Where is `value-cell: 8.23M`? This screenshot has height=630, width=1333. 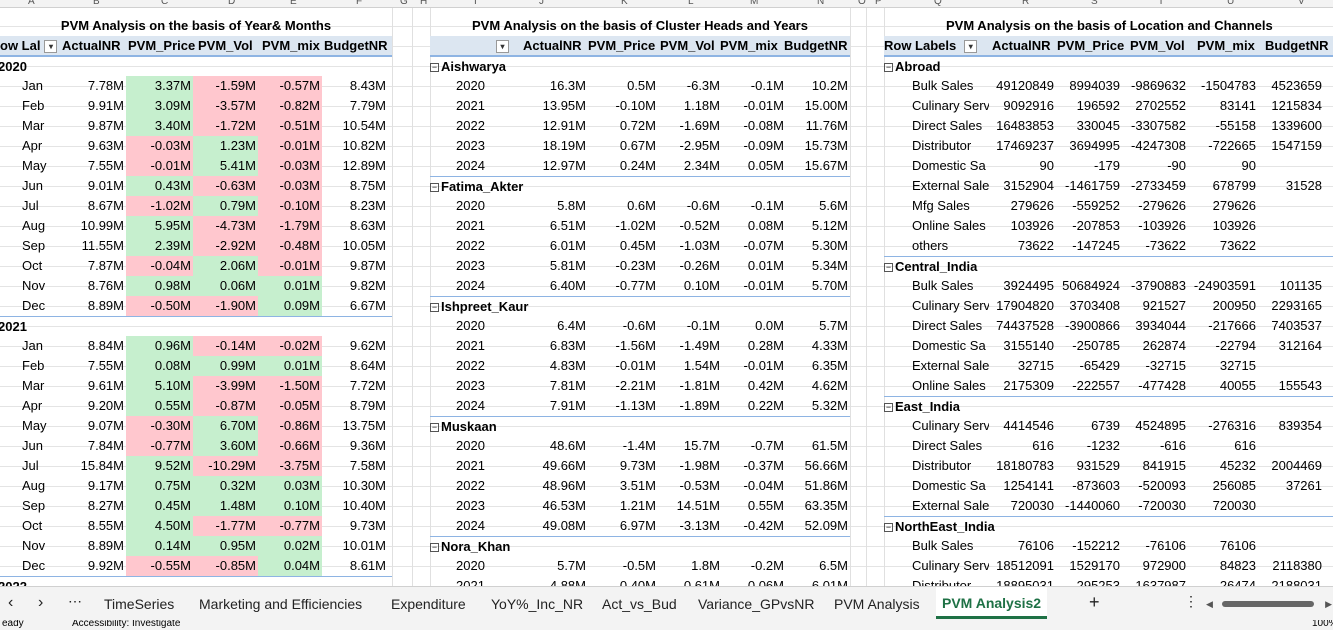 value-cell: 8.23M is located at coordinates (367, 205).